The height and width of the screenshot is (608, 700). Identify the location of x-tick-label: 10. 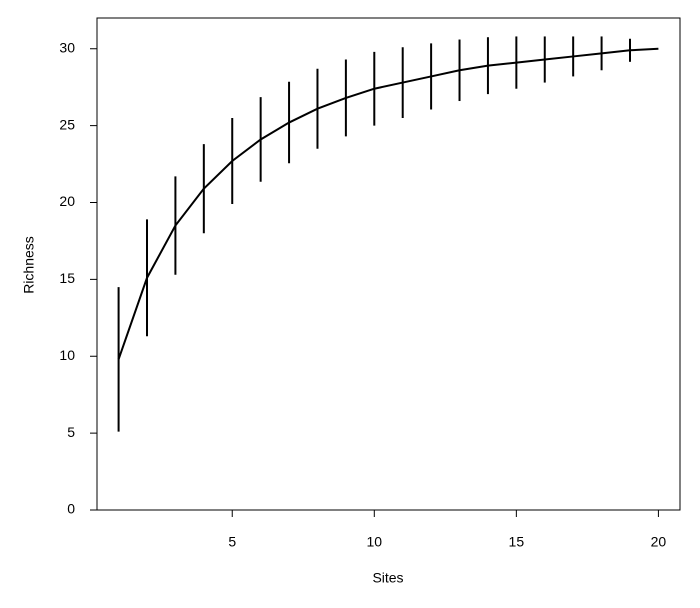
(375, 542).